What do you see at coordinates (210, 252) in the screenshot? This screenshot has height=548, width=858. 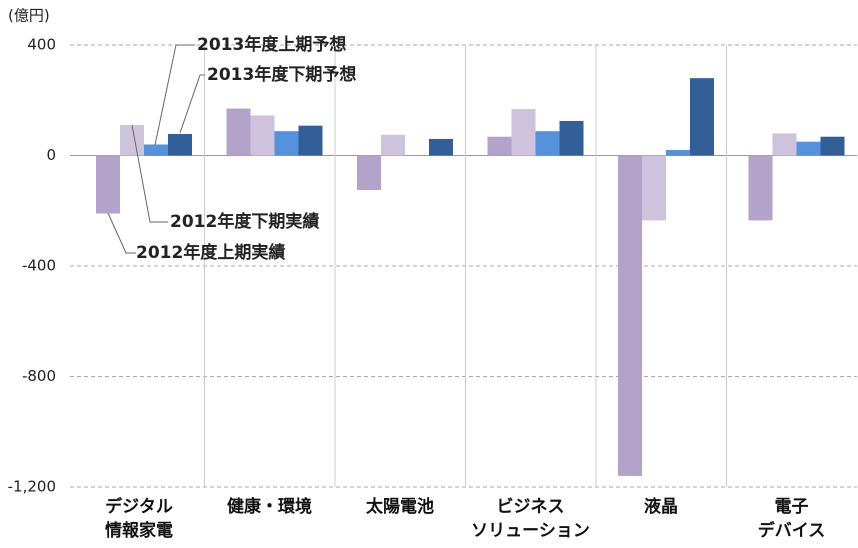 I see `legend-label: 2012年度上期実績` at bounding box center [210, 252].